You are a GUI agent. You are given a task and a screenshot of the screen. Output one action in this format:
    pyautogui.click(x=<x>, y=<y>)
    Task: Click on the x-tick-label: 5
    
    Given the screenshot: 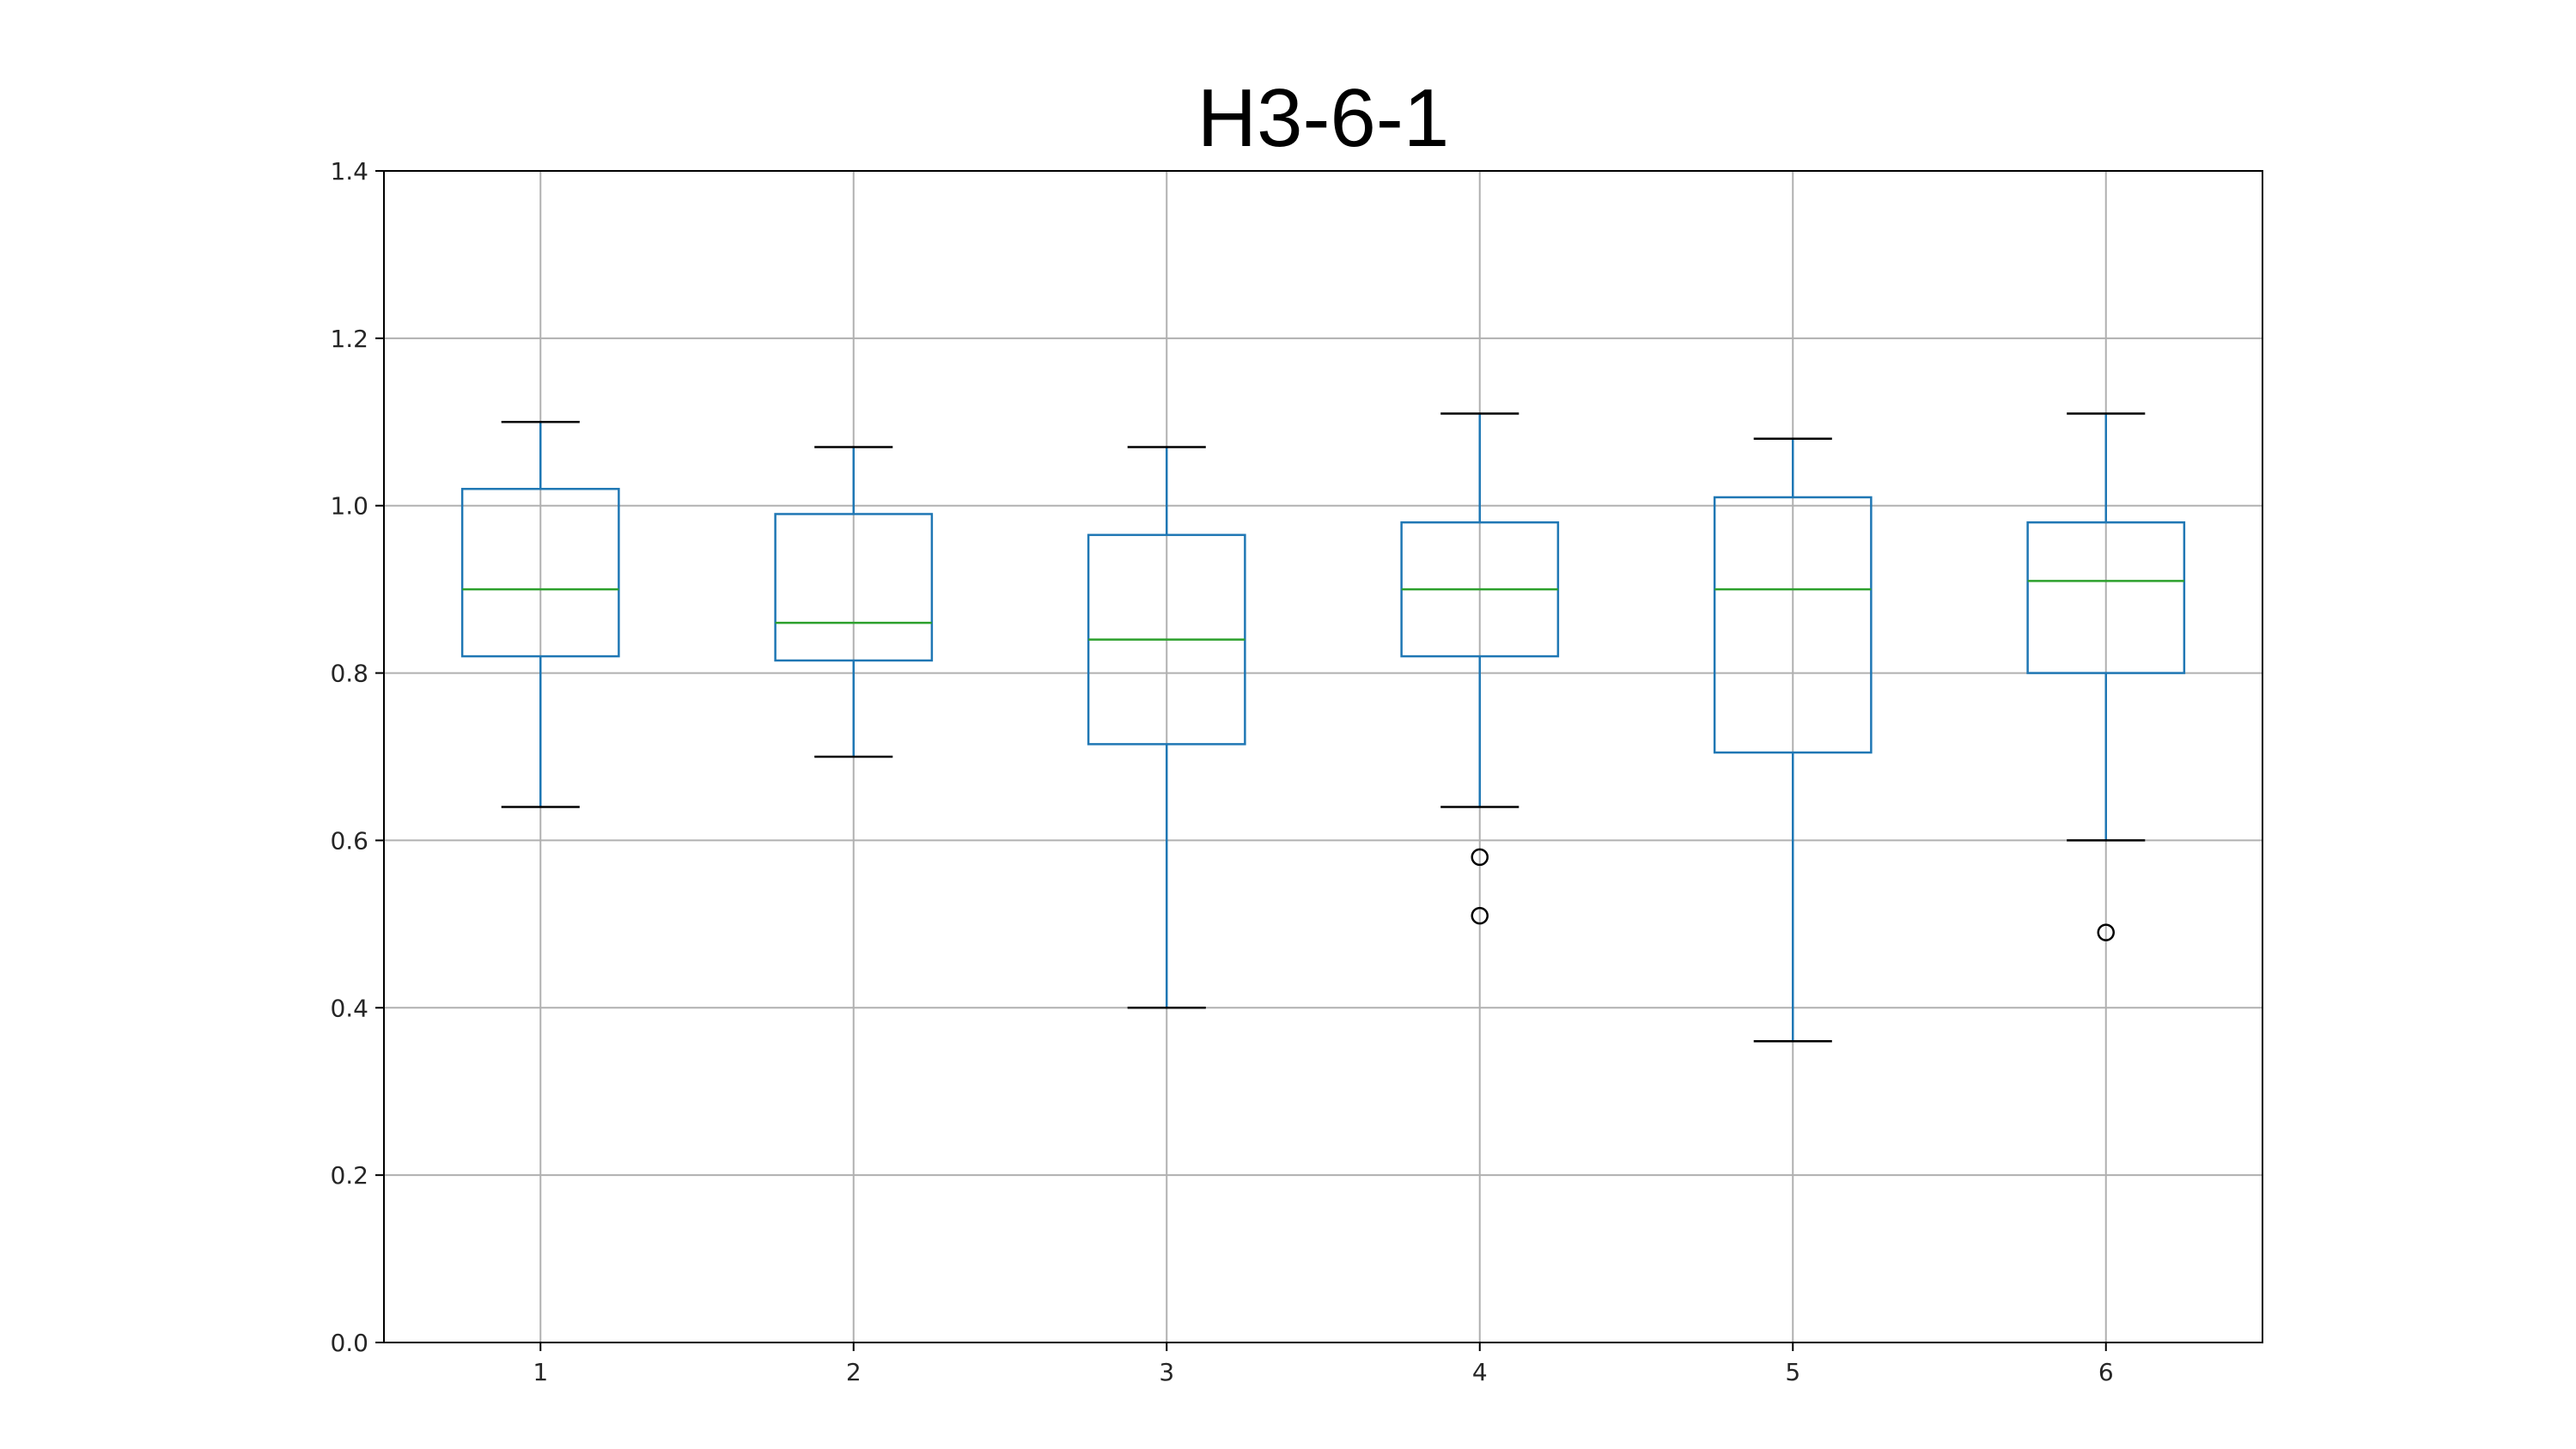 What is the action you would take?
    pyautogui.click(x=1793, y=1372)
    